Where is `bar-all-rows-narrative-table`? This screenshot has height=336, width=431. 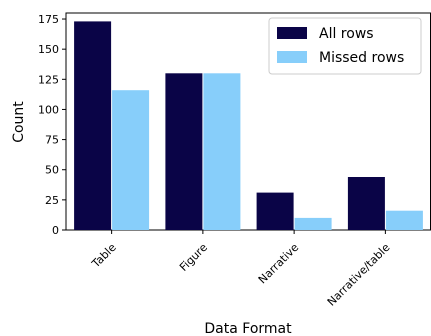
bar-all-rows-narrative-table is located at coordinates (366, 203).